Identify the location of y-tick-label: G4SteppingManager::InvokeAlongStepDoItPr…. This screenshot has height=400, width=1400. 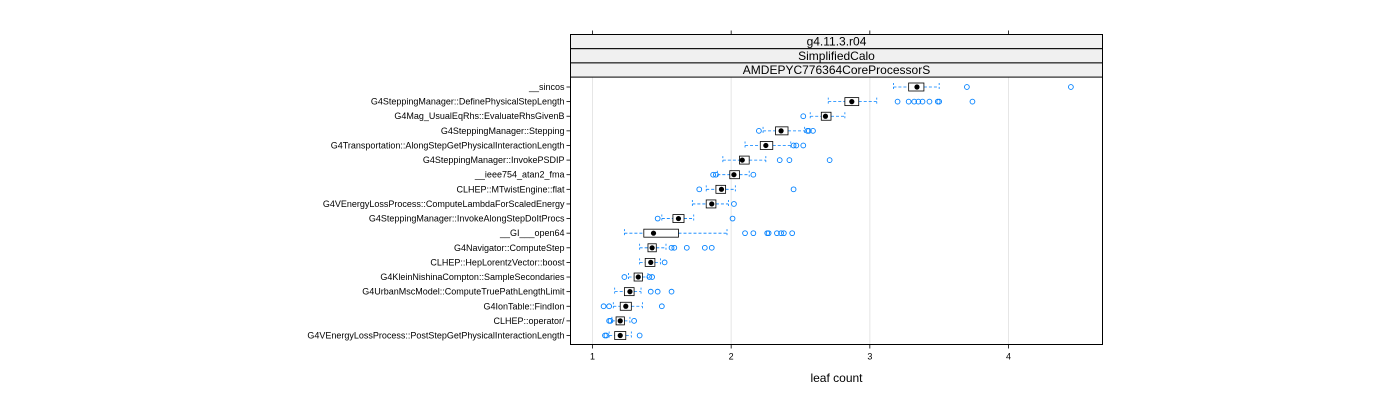
(467, 219).